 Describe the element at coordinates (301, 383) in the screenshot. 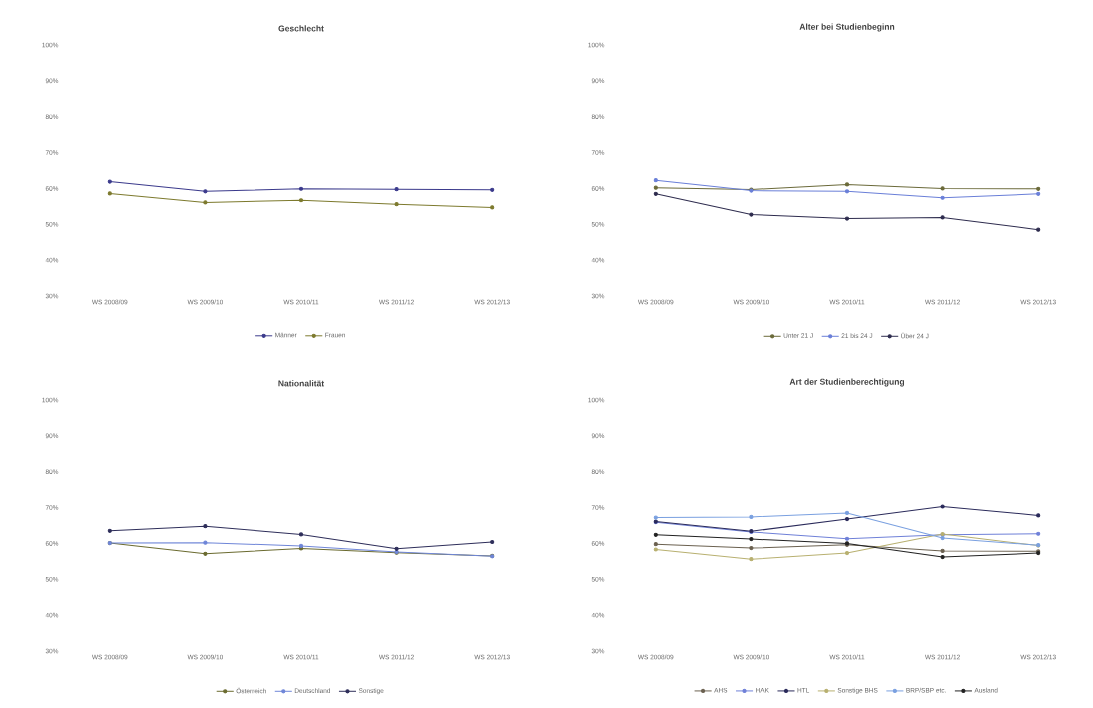

I see `chart-title: Nationalität` at that location.